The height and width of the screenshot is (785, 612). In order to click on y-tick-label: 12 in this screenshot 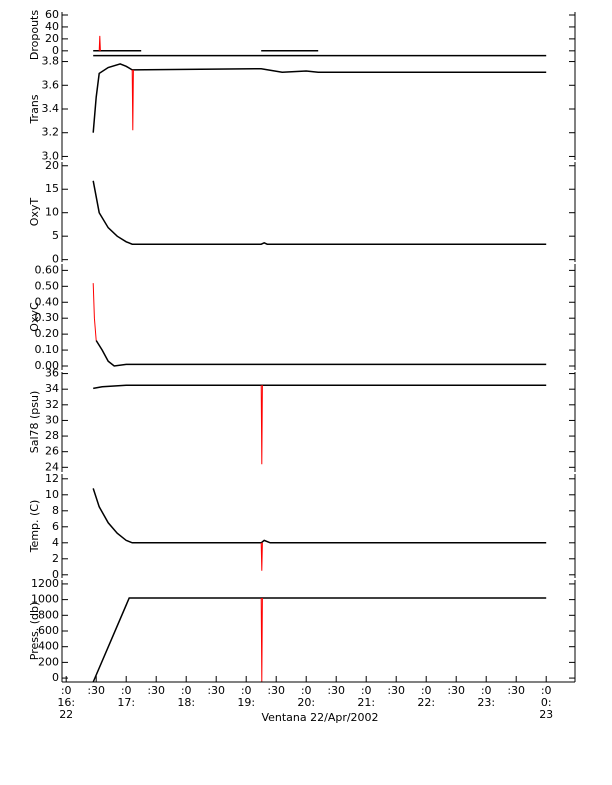, I will do `click(52, 478)`.